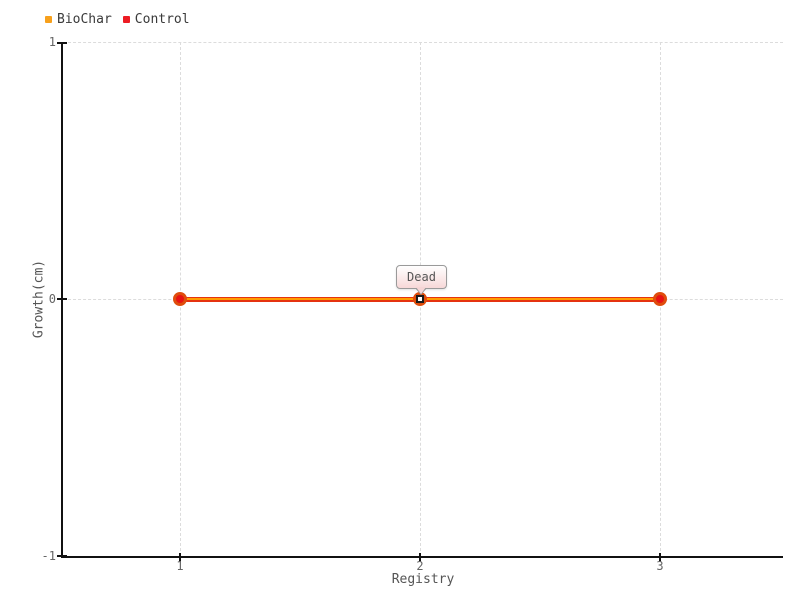  Describe the element at coordinates (84, 19) in the screenshot. I see `legend-label-biochar: BioChar` at that location.